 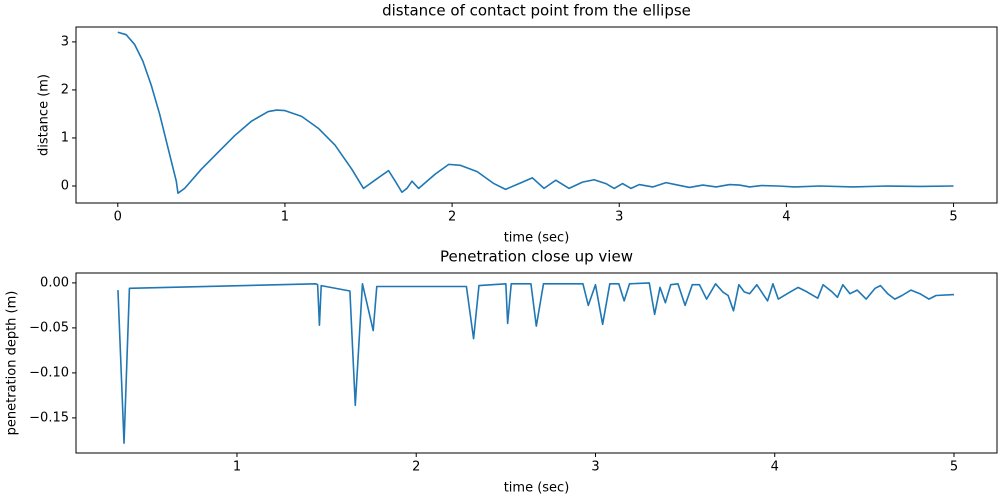 I want to click on y-tick-label: −0.10, so click(x=49, y=372).